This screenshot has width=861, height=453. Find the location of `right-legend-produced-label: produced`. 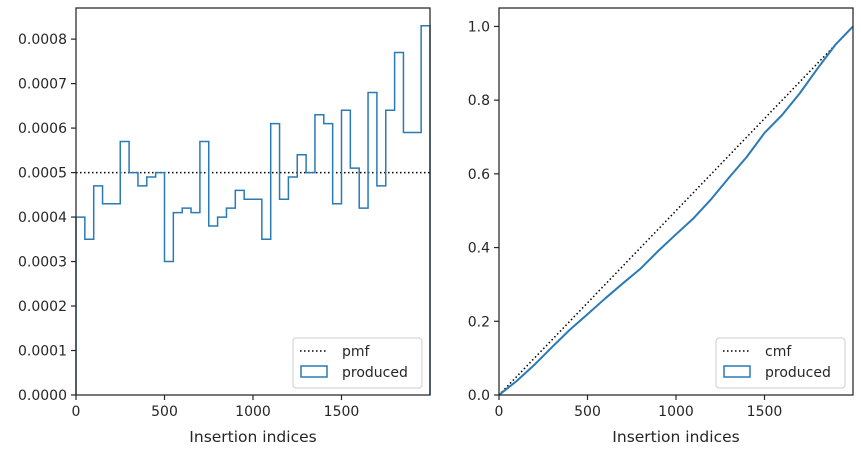

right-legend-produced-label: produced is located at coordinates (798, 373).